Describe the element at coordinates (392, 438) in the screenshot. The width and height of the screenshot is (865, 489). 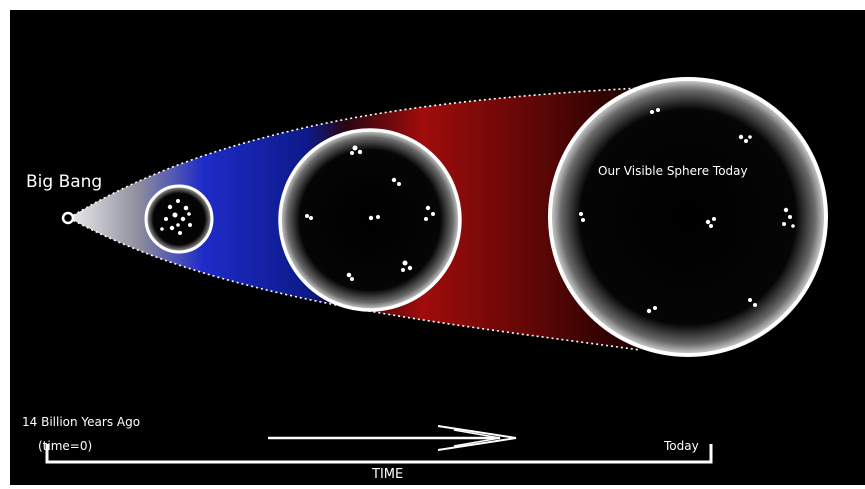
I see `time-arrow` at that location.